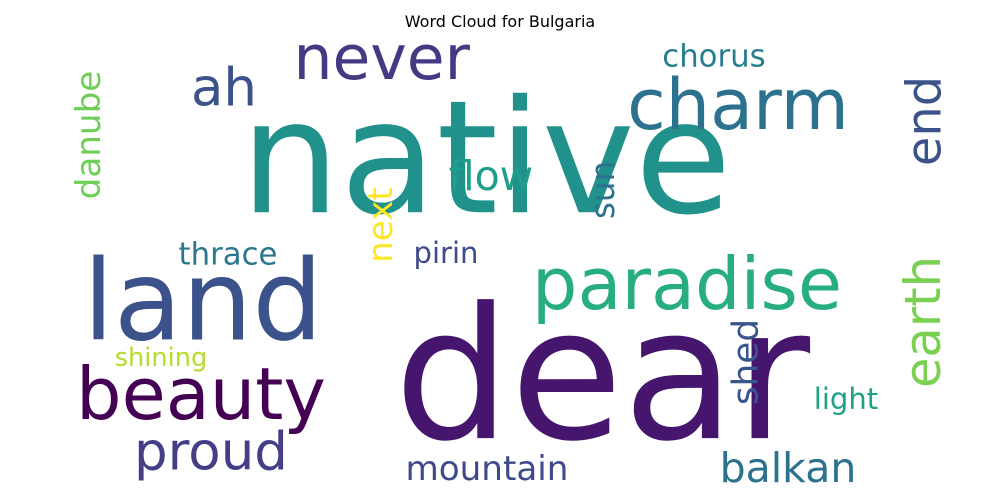 The height and width of the screenshot is (500, 1000). What do you see at coordinates (224, 87) in the screenshot?
I see `word-ah: ah` at bounding box center [224, 87].